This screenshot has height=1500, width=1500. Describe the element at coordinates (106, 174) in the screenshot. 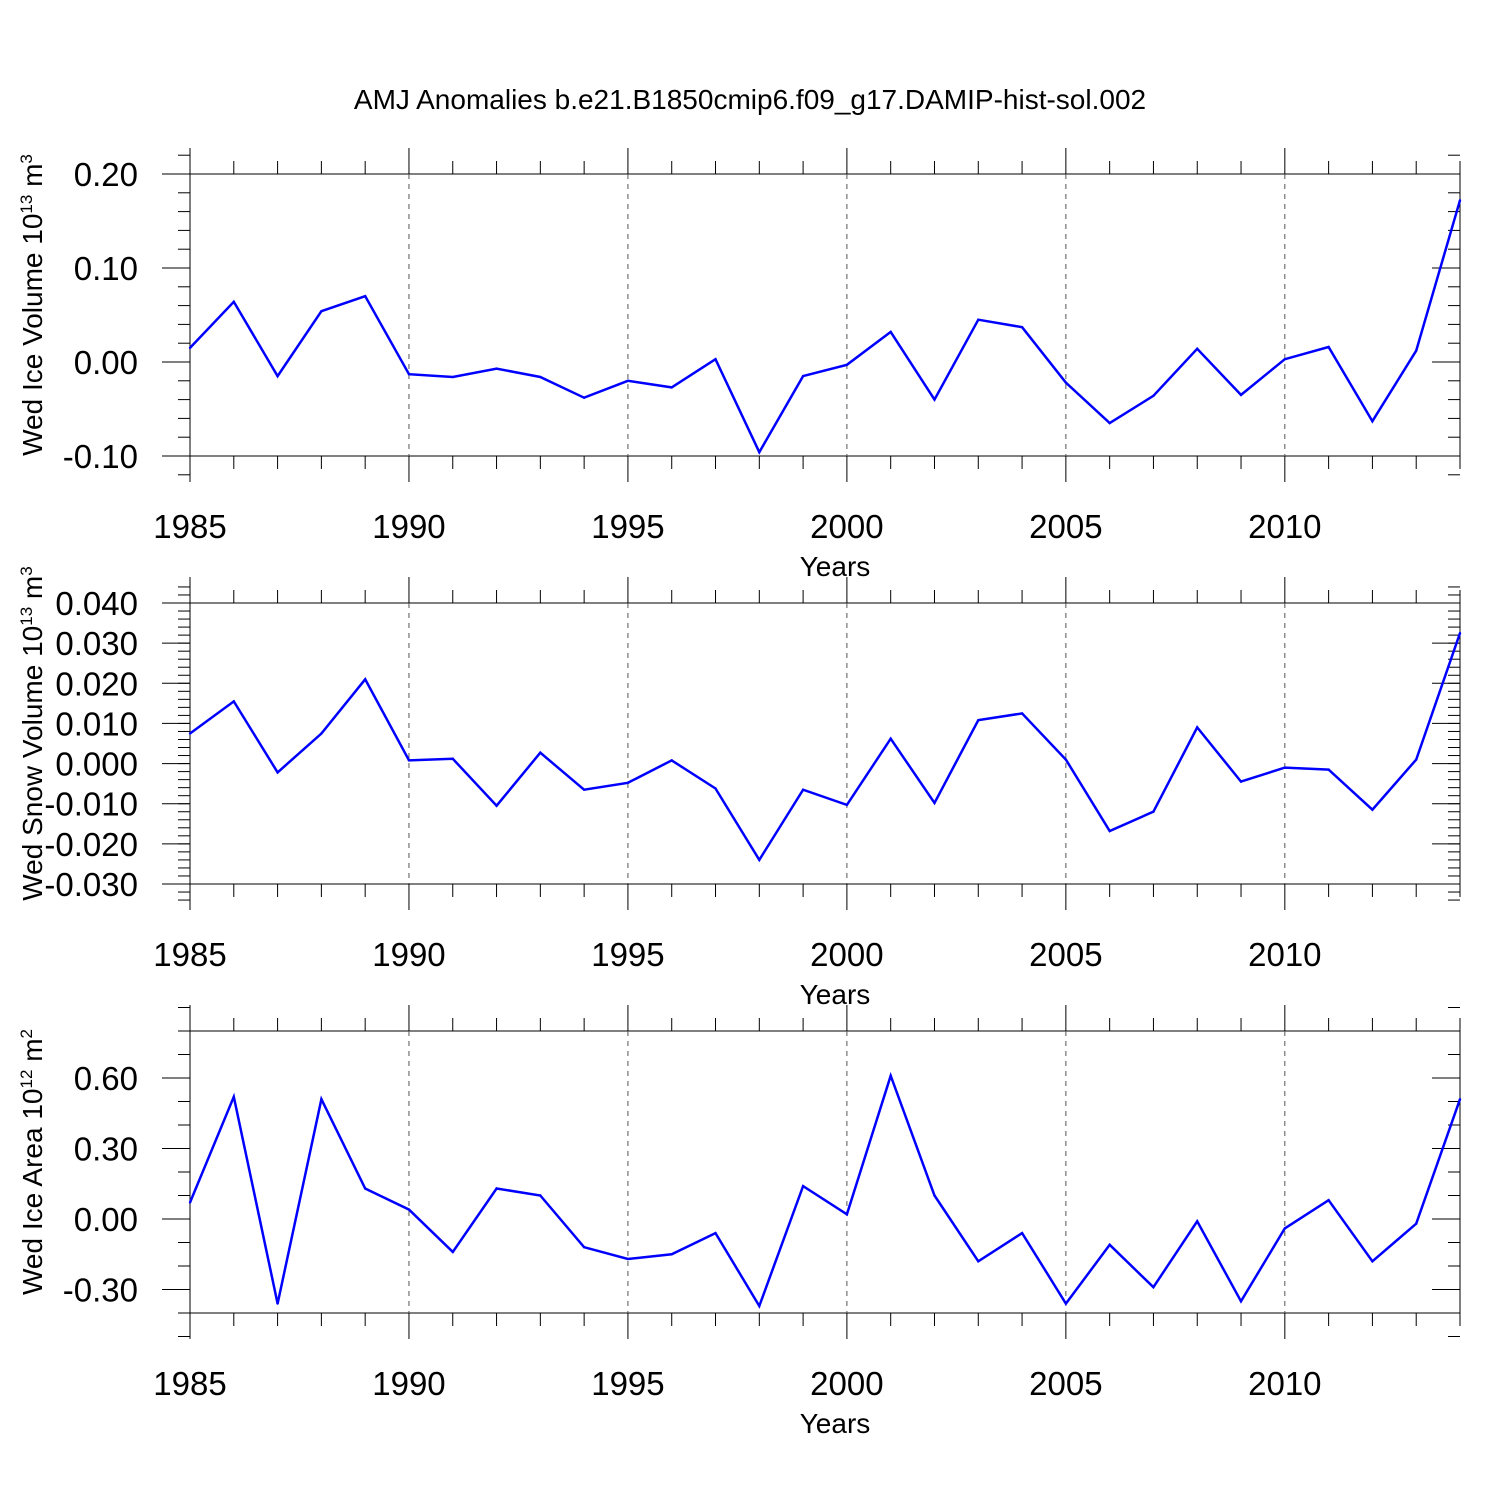

I see `y-tick-label: 0.20` at that location.